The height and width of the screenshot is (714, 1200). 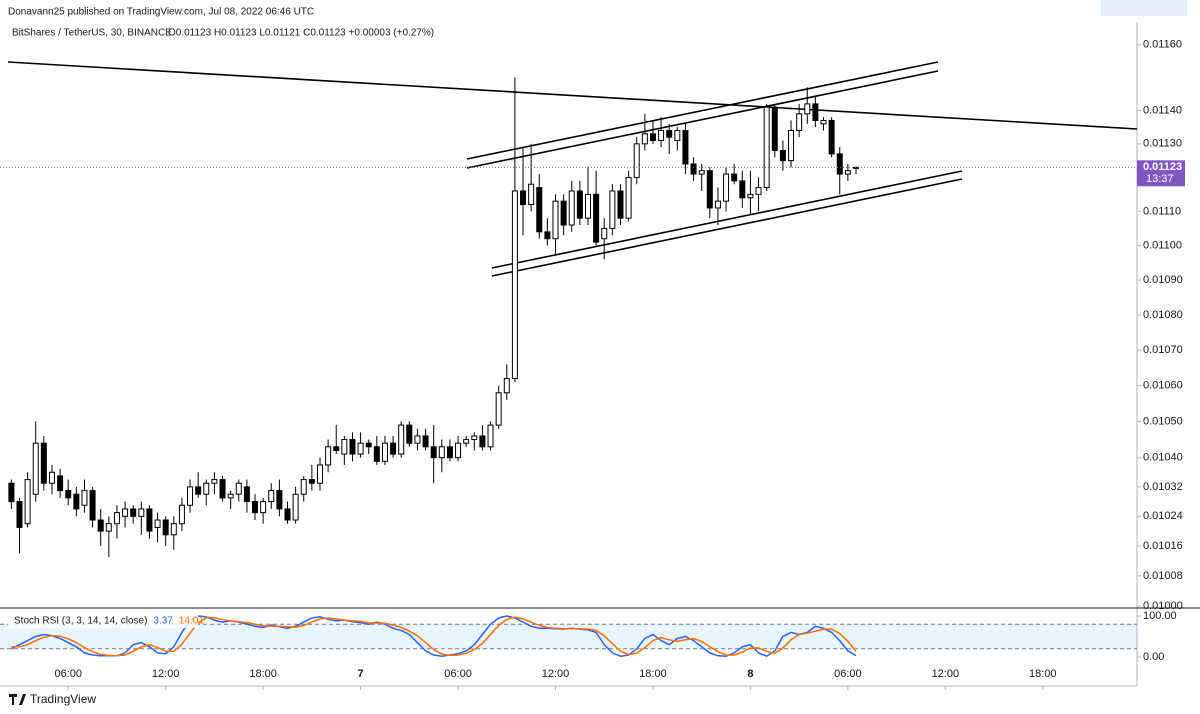 What do you see at coordinates (80, 621) in the screenshot?
I see `indicator-title: Stoch RSI (3, 3, 14, 14, close)` at bounding box center [80, 621].